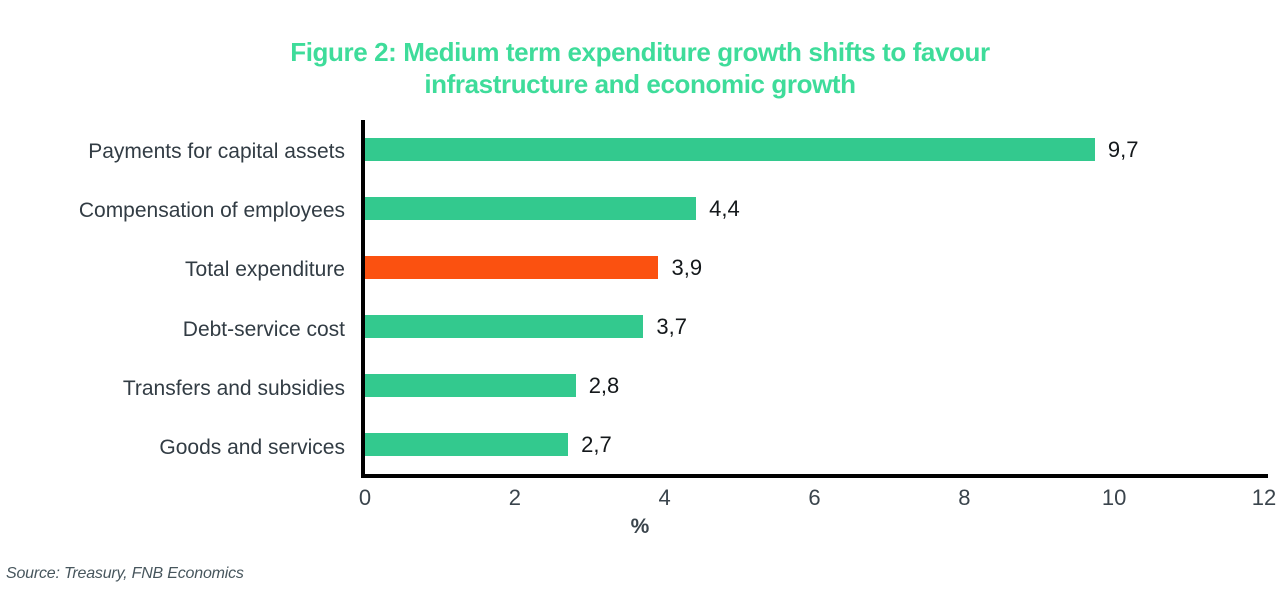 Image resolution: width=1280 pixels, height=604 pixels. I want to click on bar-row: 2,8, so click(816, 385).